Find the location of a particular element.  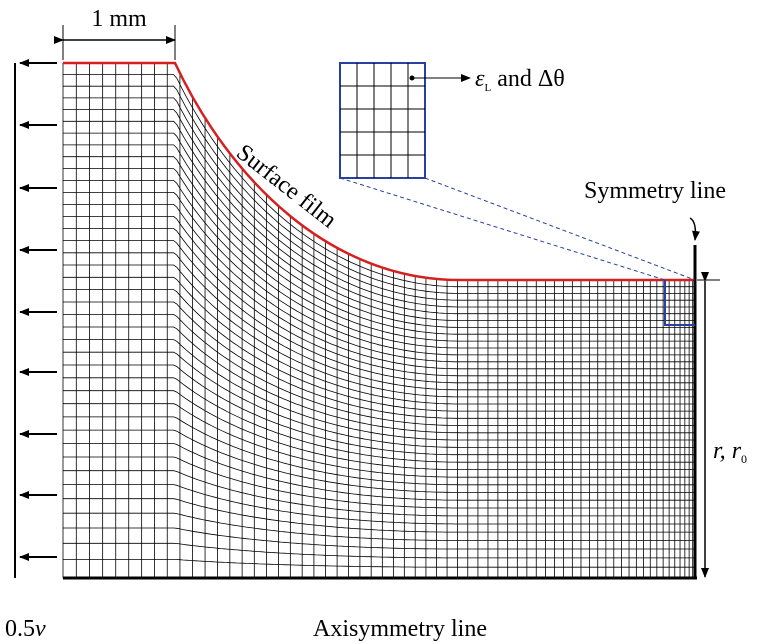

radius-label: r, r0 is located at coordinates (730, 452).